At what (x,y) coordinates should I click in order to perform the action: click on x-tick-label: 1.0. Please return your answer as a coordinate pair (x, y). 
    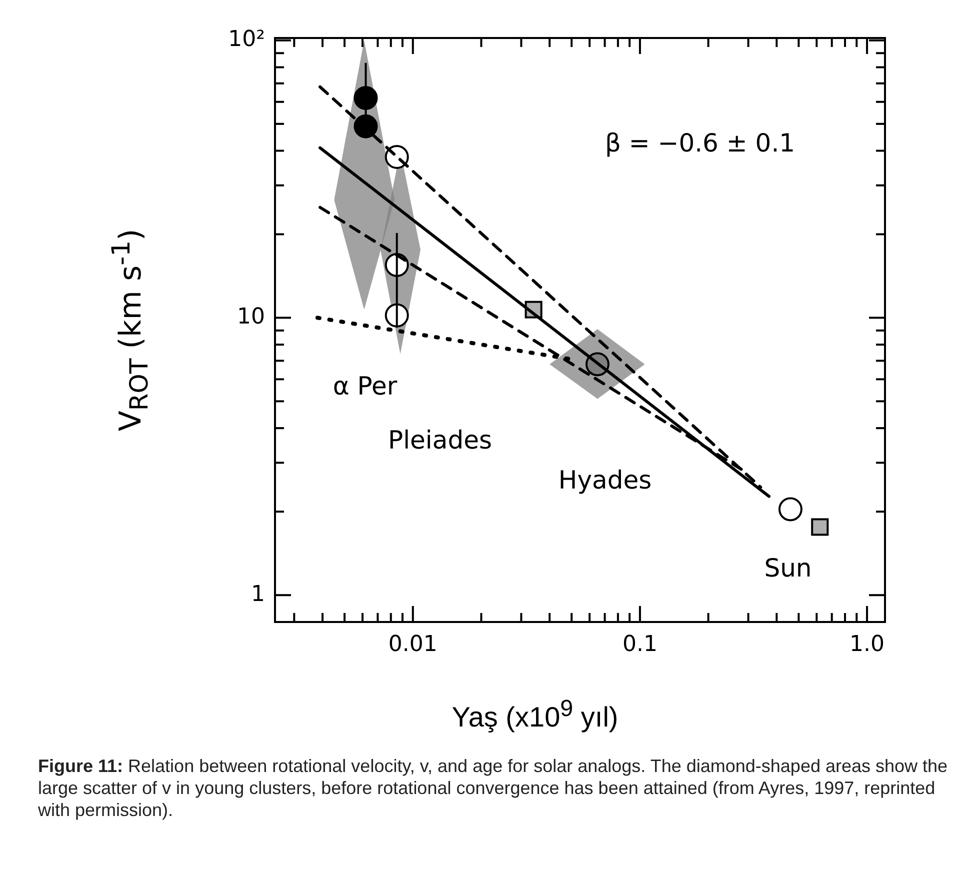
    Looking at the image, I should click on (867, 644).